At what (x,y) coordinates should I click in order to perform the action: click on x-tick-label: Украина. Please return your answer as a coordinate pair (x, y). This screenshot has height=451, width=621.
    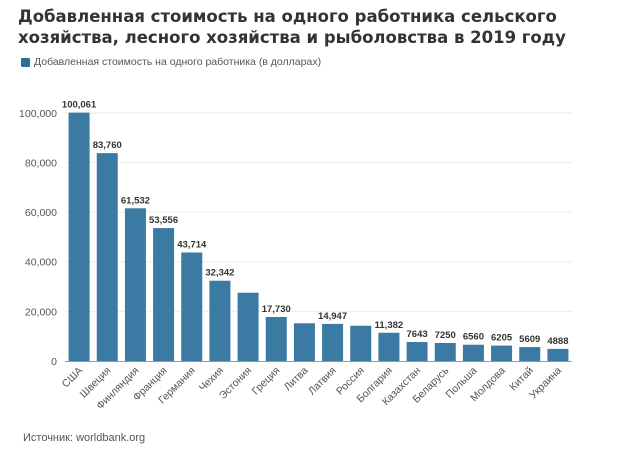
    Looking at the image, I should click on (545, 383).